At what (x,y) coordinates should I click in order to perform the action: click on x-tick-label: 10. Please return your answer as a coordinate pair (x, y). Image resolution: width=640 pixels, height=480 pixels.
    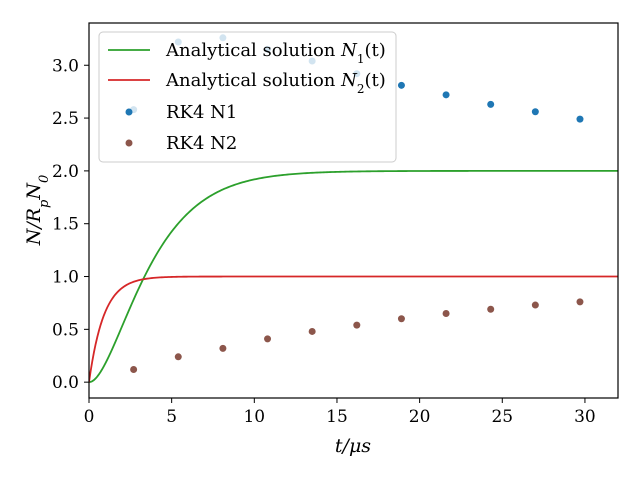
    Looking at the image, I should click on (254, 417).